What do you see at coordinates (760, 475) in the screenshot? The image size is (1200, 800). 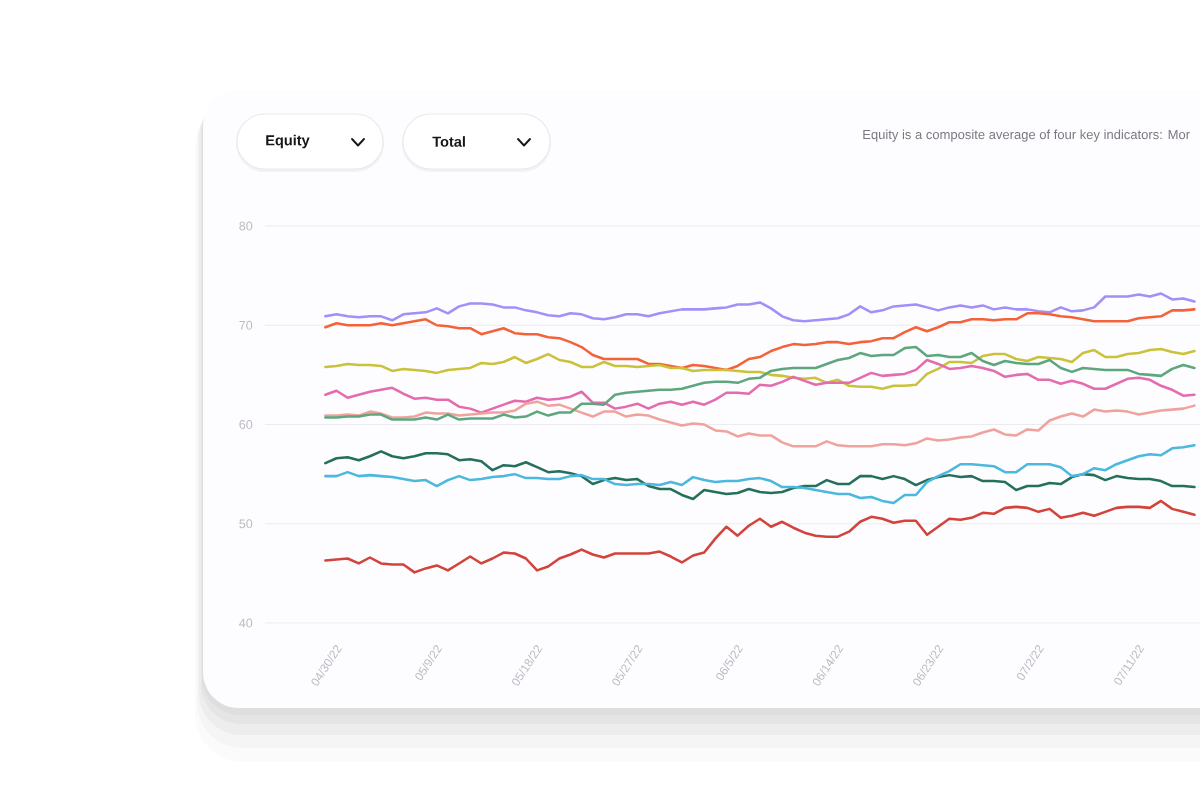 I see `line-series` at bounding box center [760, 475].